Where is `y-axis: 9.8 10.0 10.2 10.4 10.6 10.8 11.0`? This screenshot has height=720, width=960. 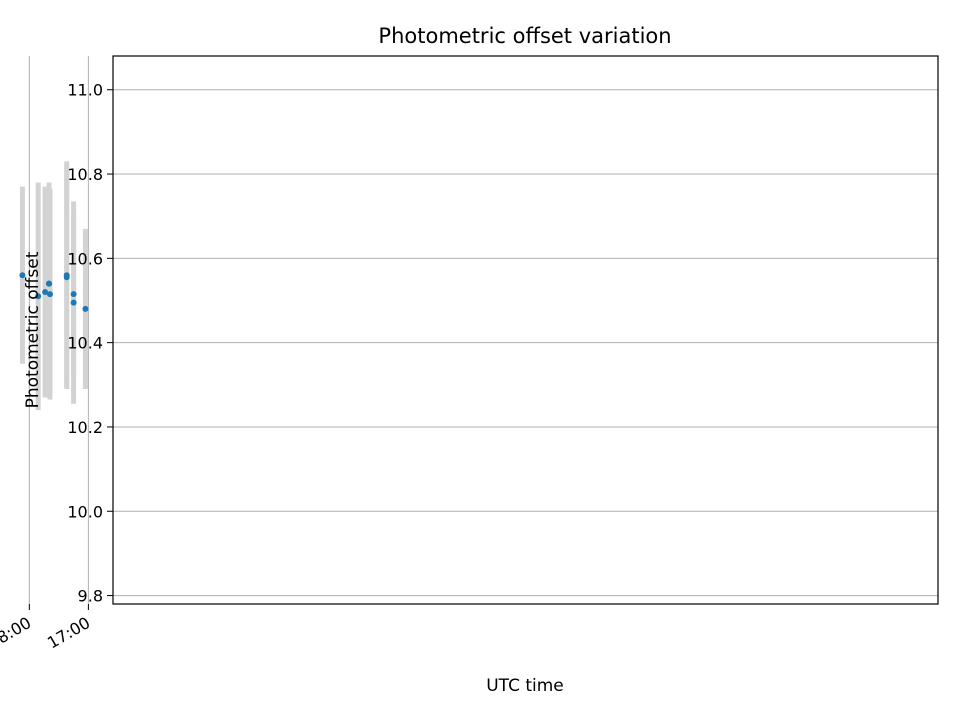
y-axis: 9.8 10.0 10.2 10.4 10.6 10.8 11.0 is located at coordinates (90, 343).